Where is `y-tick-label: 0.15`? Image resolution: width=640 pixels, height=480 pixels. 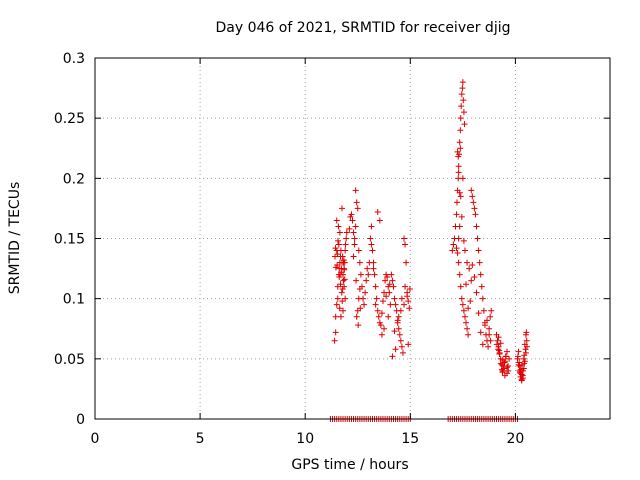 y-tick-label: 0.15 is located at coordinates (69, 240).